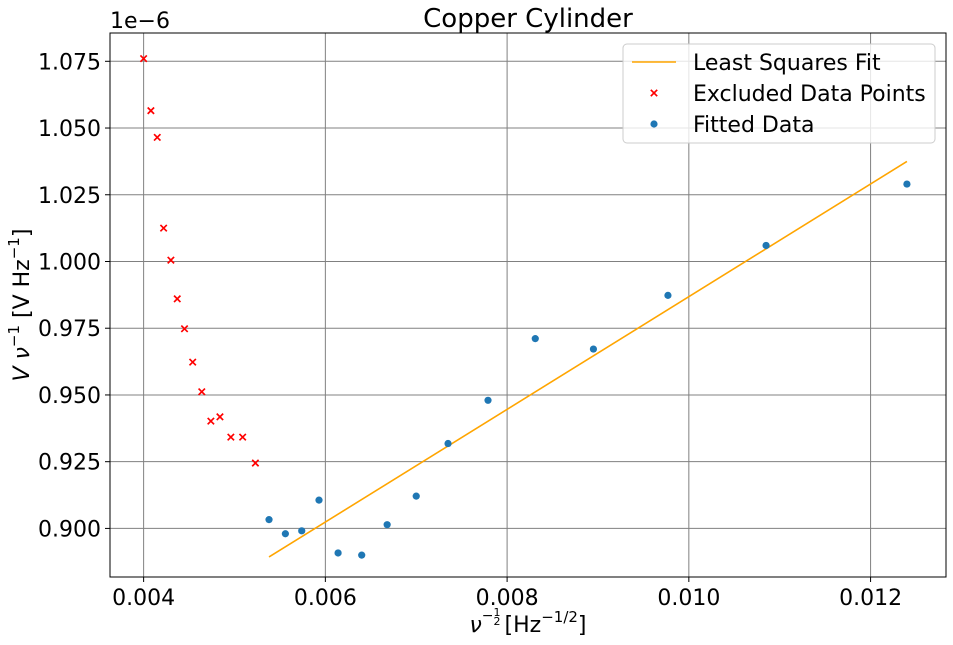  I want to click on x-tick-label: 0.012, so click(870, 598).